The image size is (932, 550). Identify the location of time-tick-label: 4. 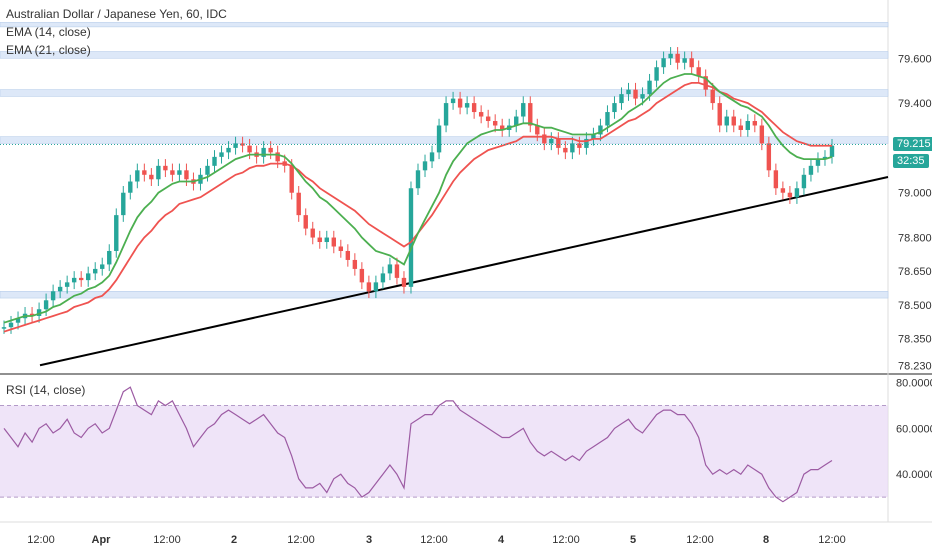
(501, 540).